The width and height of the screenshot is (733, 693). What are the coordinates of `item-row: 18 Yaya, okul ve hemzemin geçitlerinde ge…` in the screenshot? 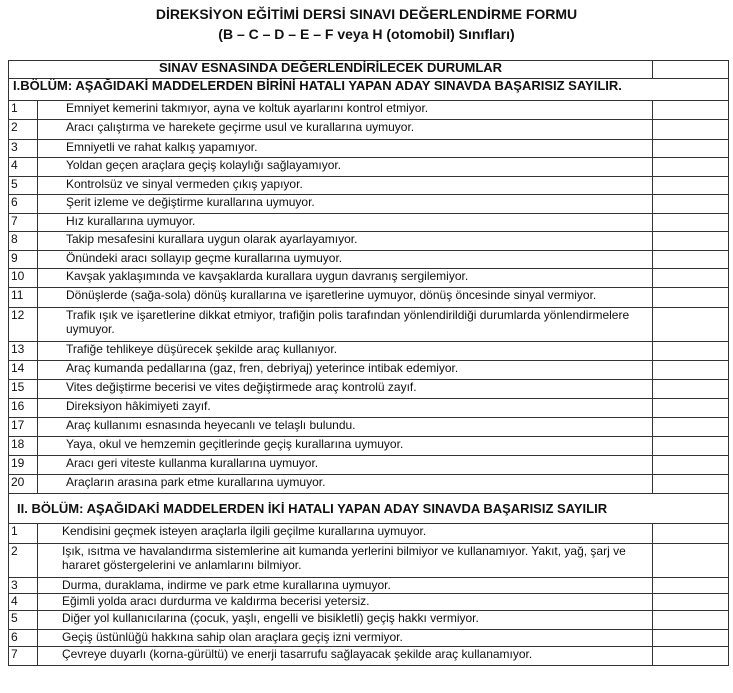 It's located at (369, 446).